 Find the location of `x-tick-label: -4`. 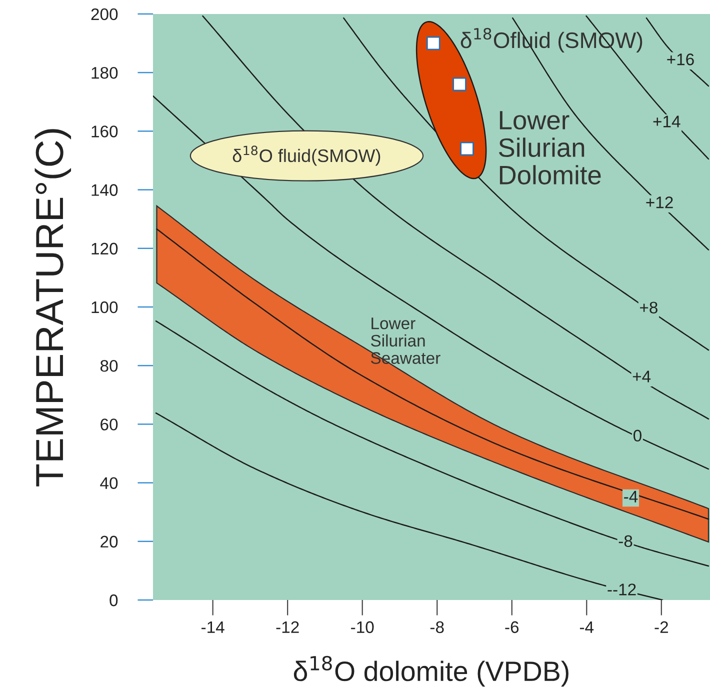

x-tick-label: -4 is located at coordinates (587, 627).